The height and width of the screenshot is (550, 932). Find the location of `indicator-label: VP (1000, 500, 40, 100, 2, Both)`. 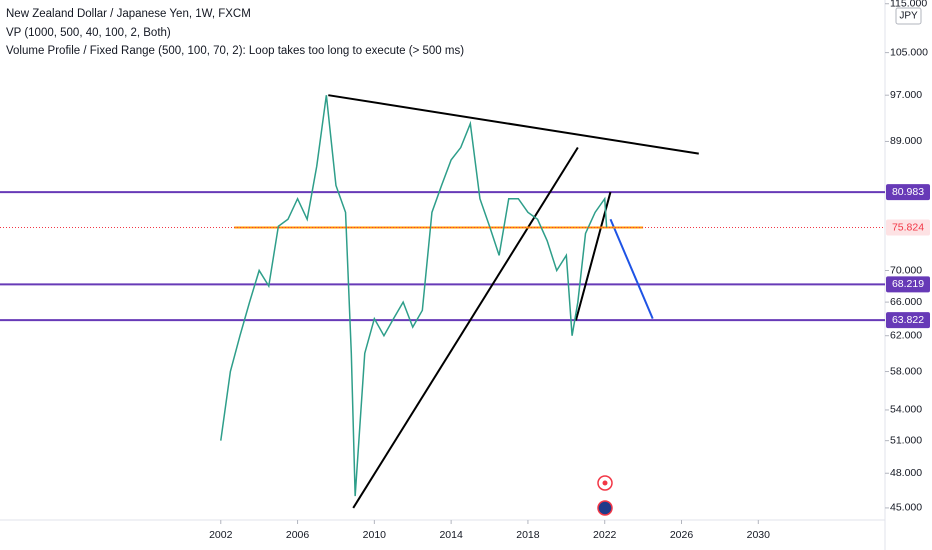

indicator-label: VP (1000, 500, 40, 100, 2, Both) is located at coordinates (88, 33).